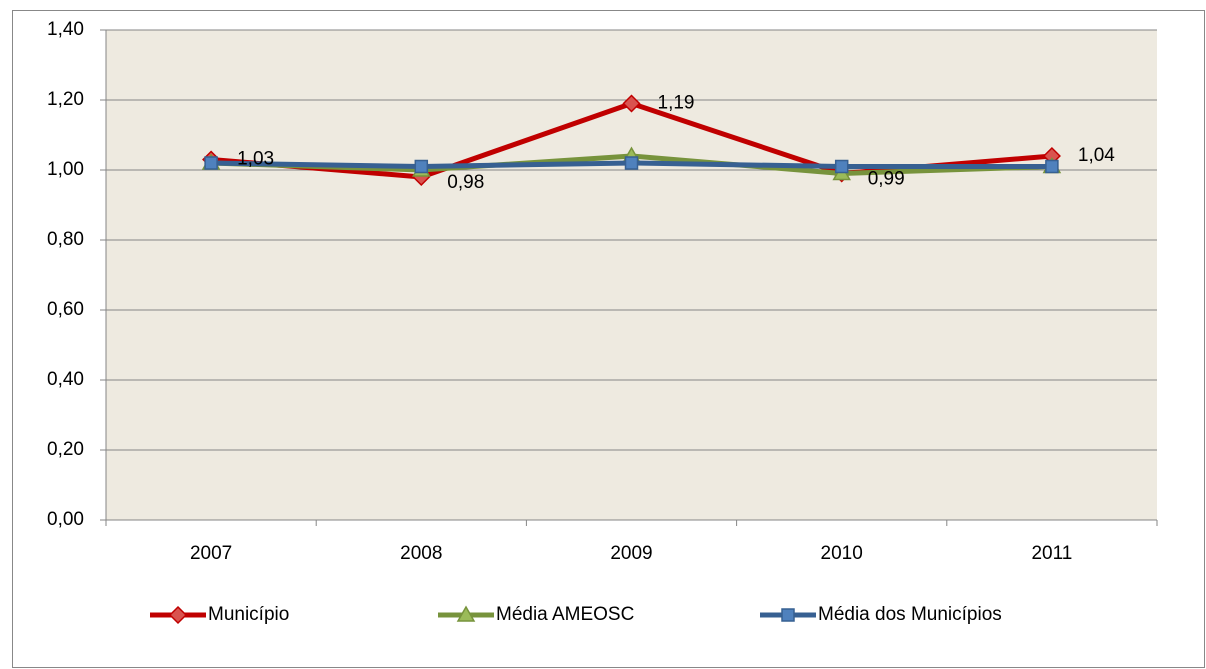 Image resolution: width=1206 pixels, height=669 pixels. What do you see at coordinates (65, 519) in the screenshot?
I see `y-tick-label: 0,00` at bounding box center [65, 519].